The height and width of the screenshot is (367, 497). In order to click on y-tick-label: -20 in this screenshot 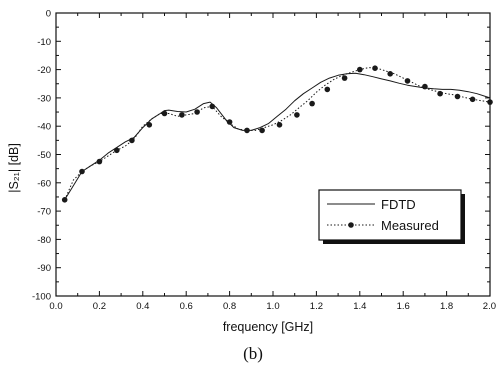, I will do `click(44, 70)`.